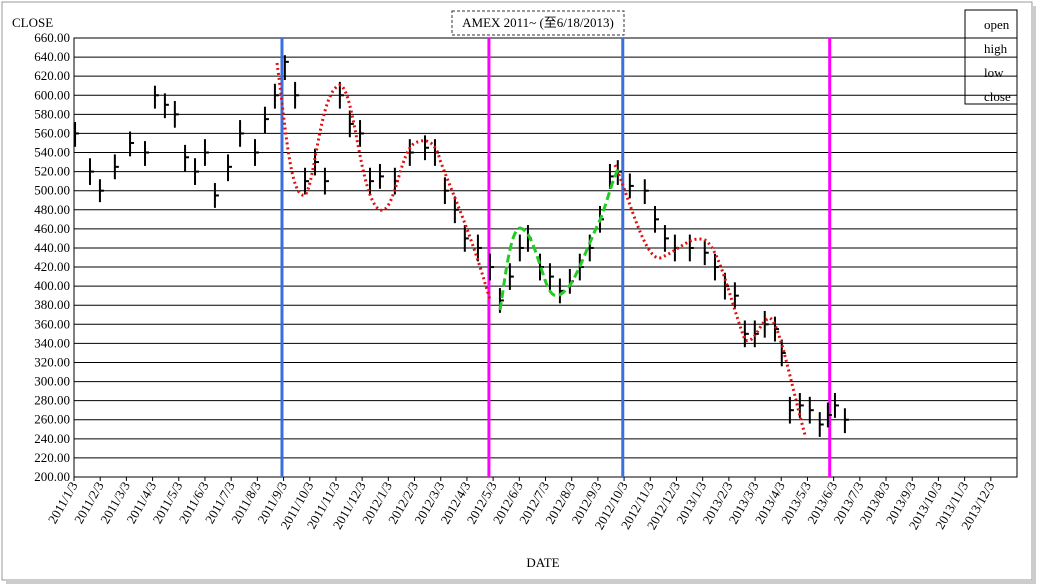  I want to click on legend-entry: close, so click(997, 96).